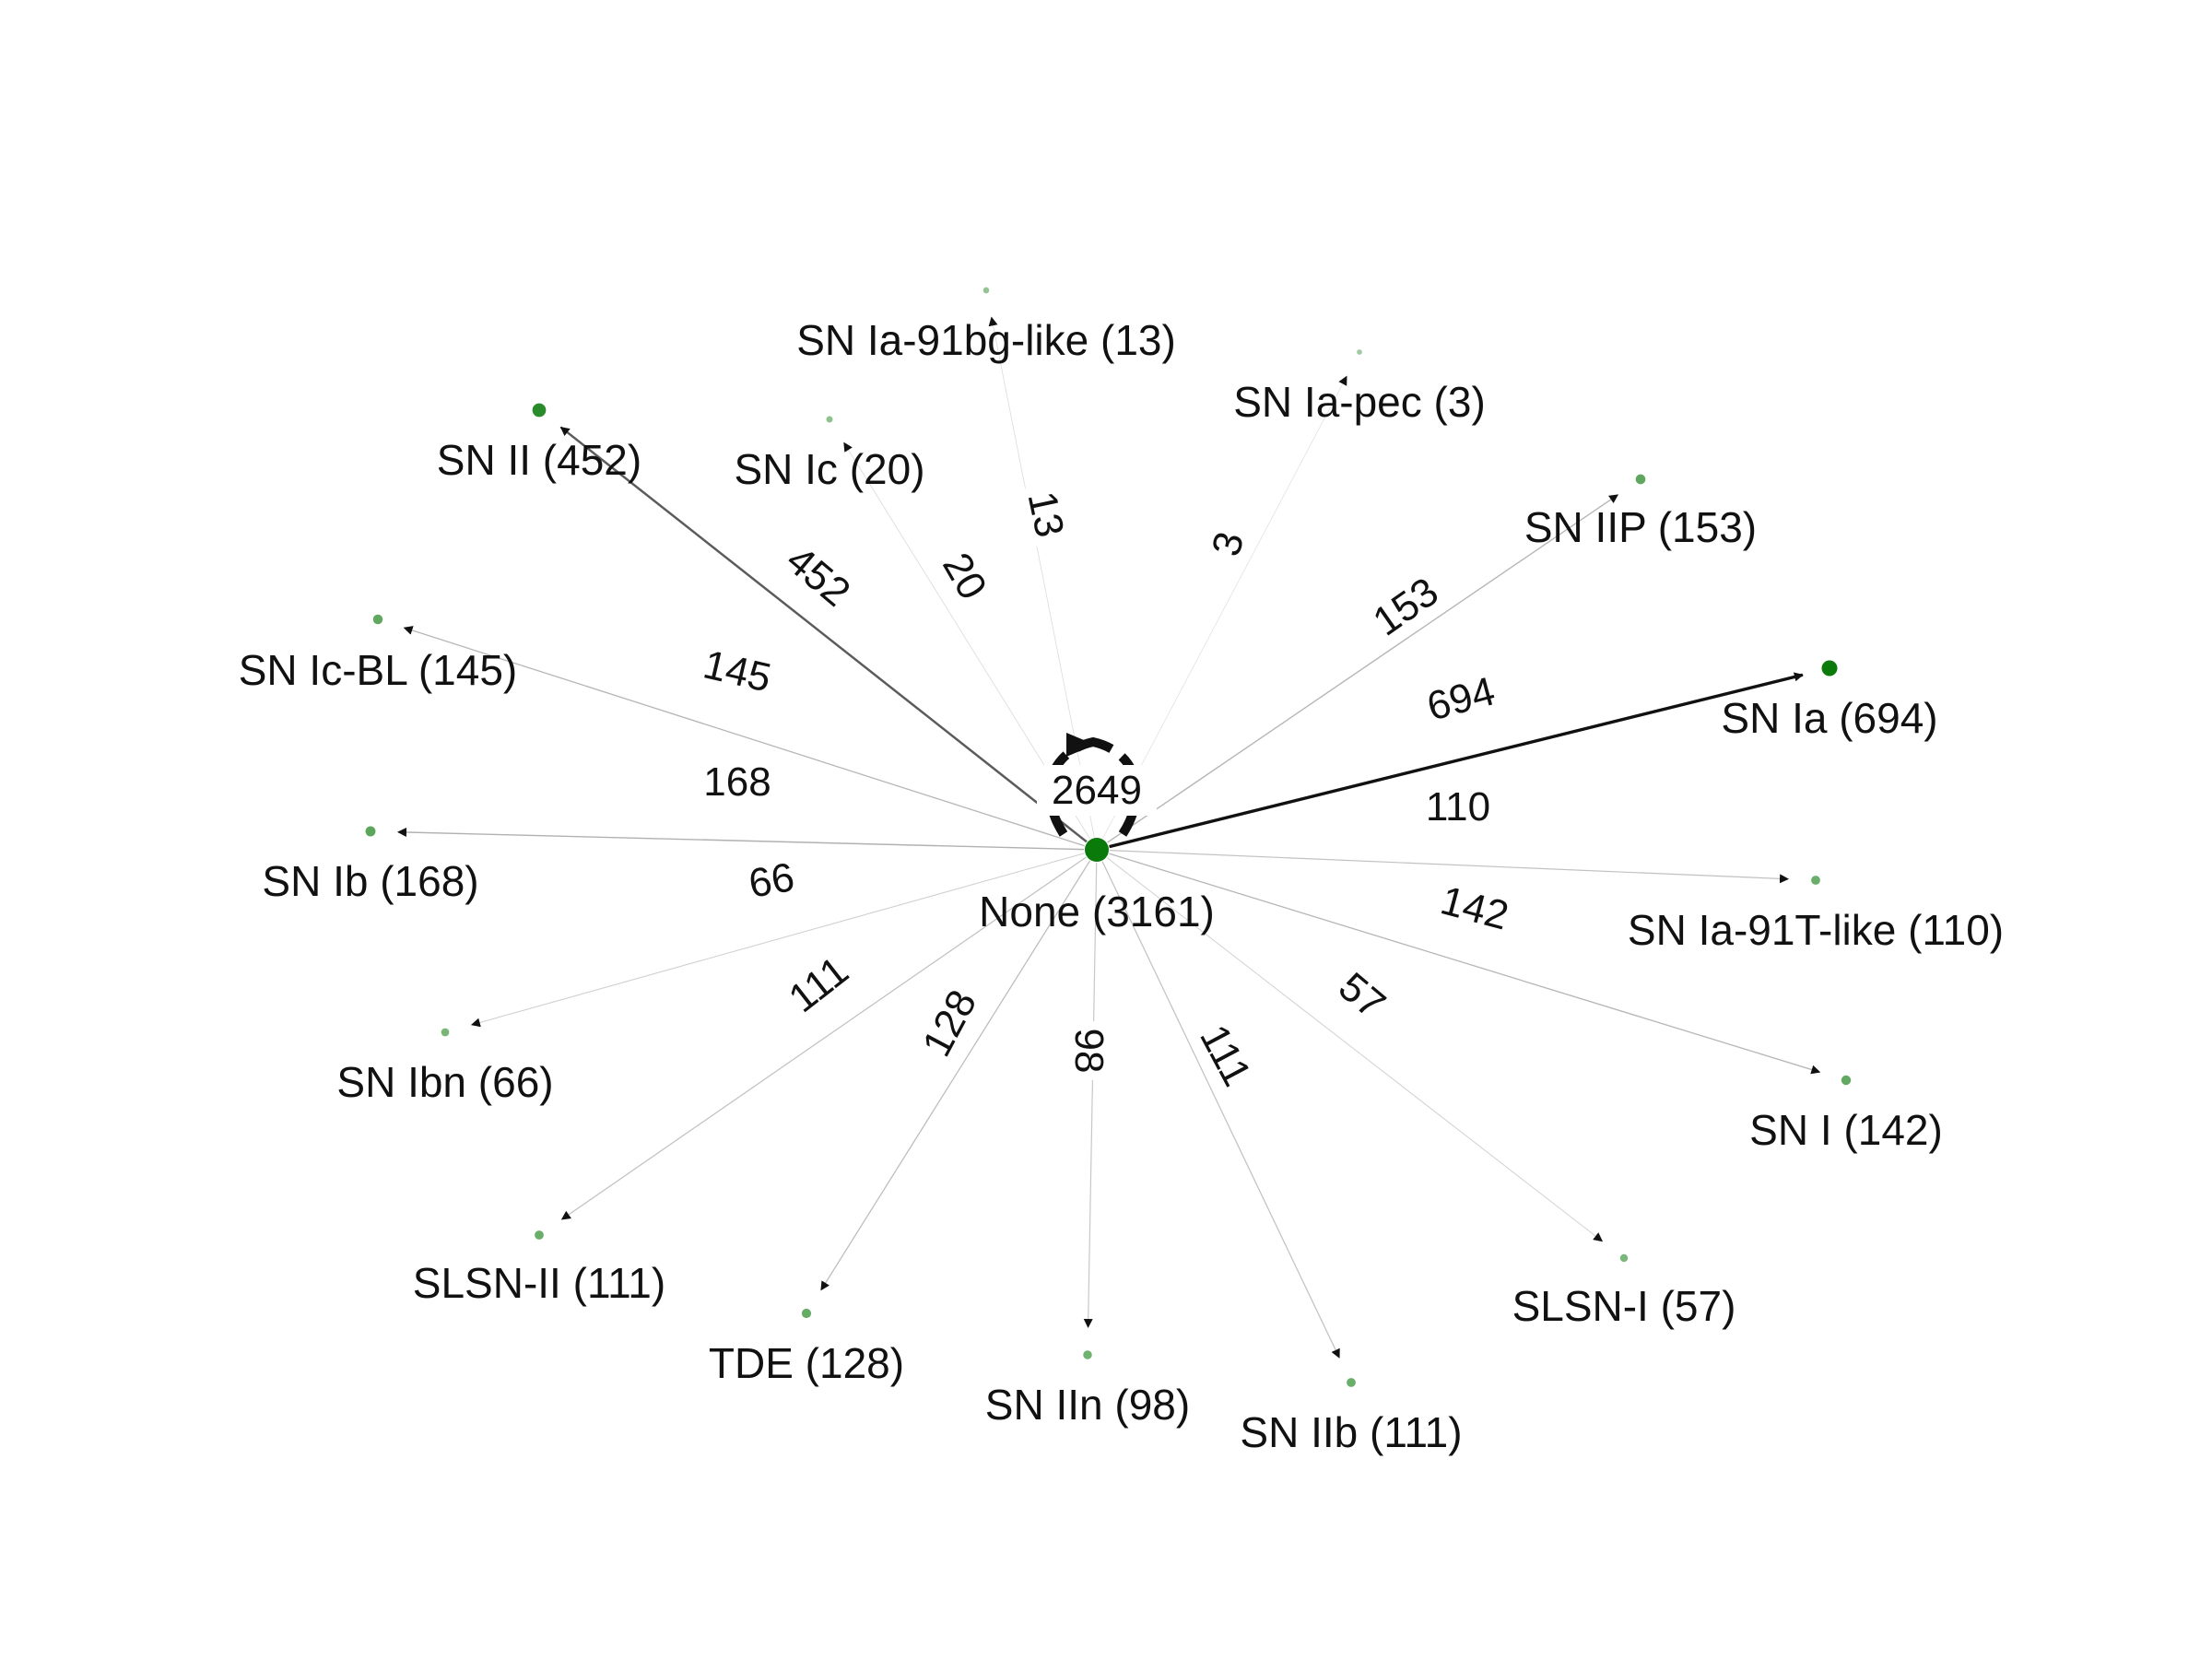  I want to click on edge-label-sn-ic: 20, so click(967, 575).